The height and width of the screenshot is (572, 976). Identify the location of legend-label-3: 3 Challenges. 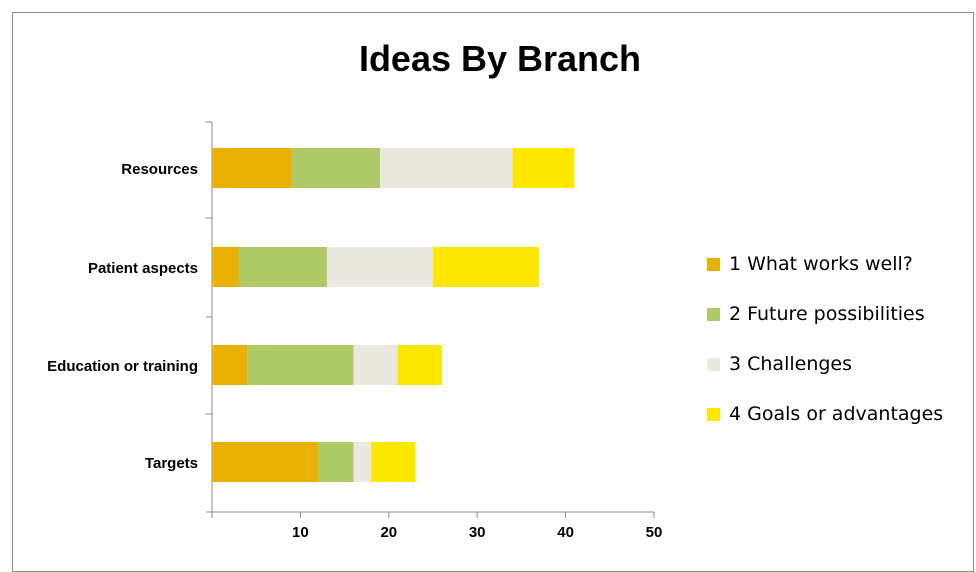
(791, 364).